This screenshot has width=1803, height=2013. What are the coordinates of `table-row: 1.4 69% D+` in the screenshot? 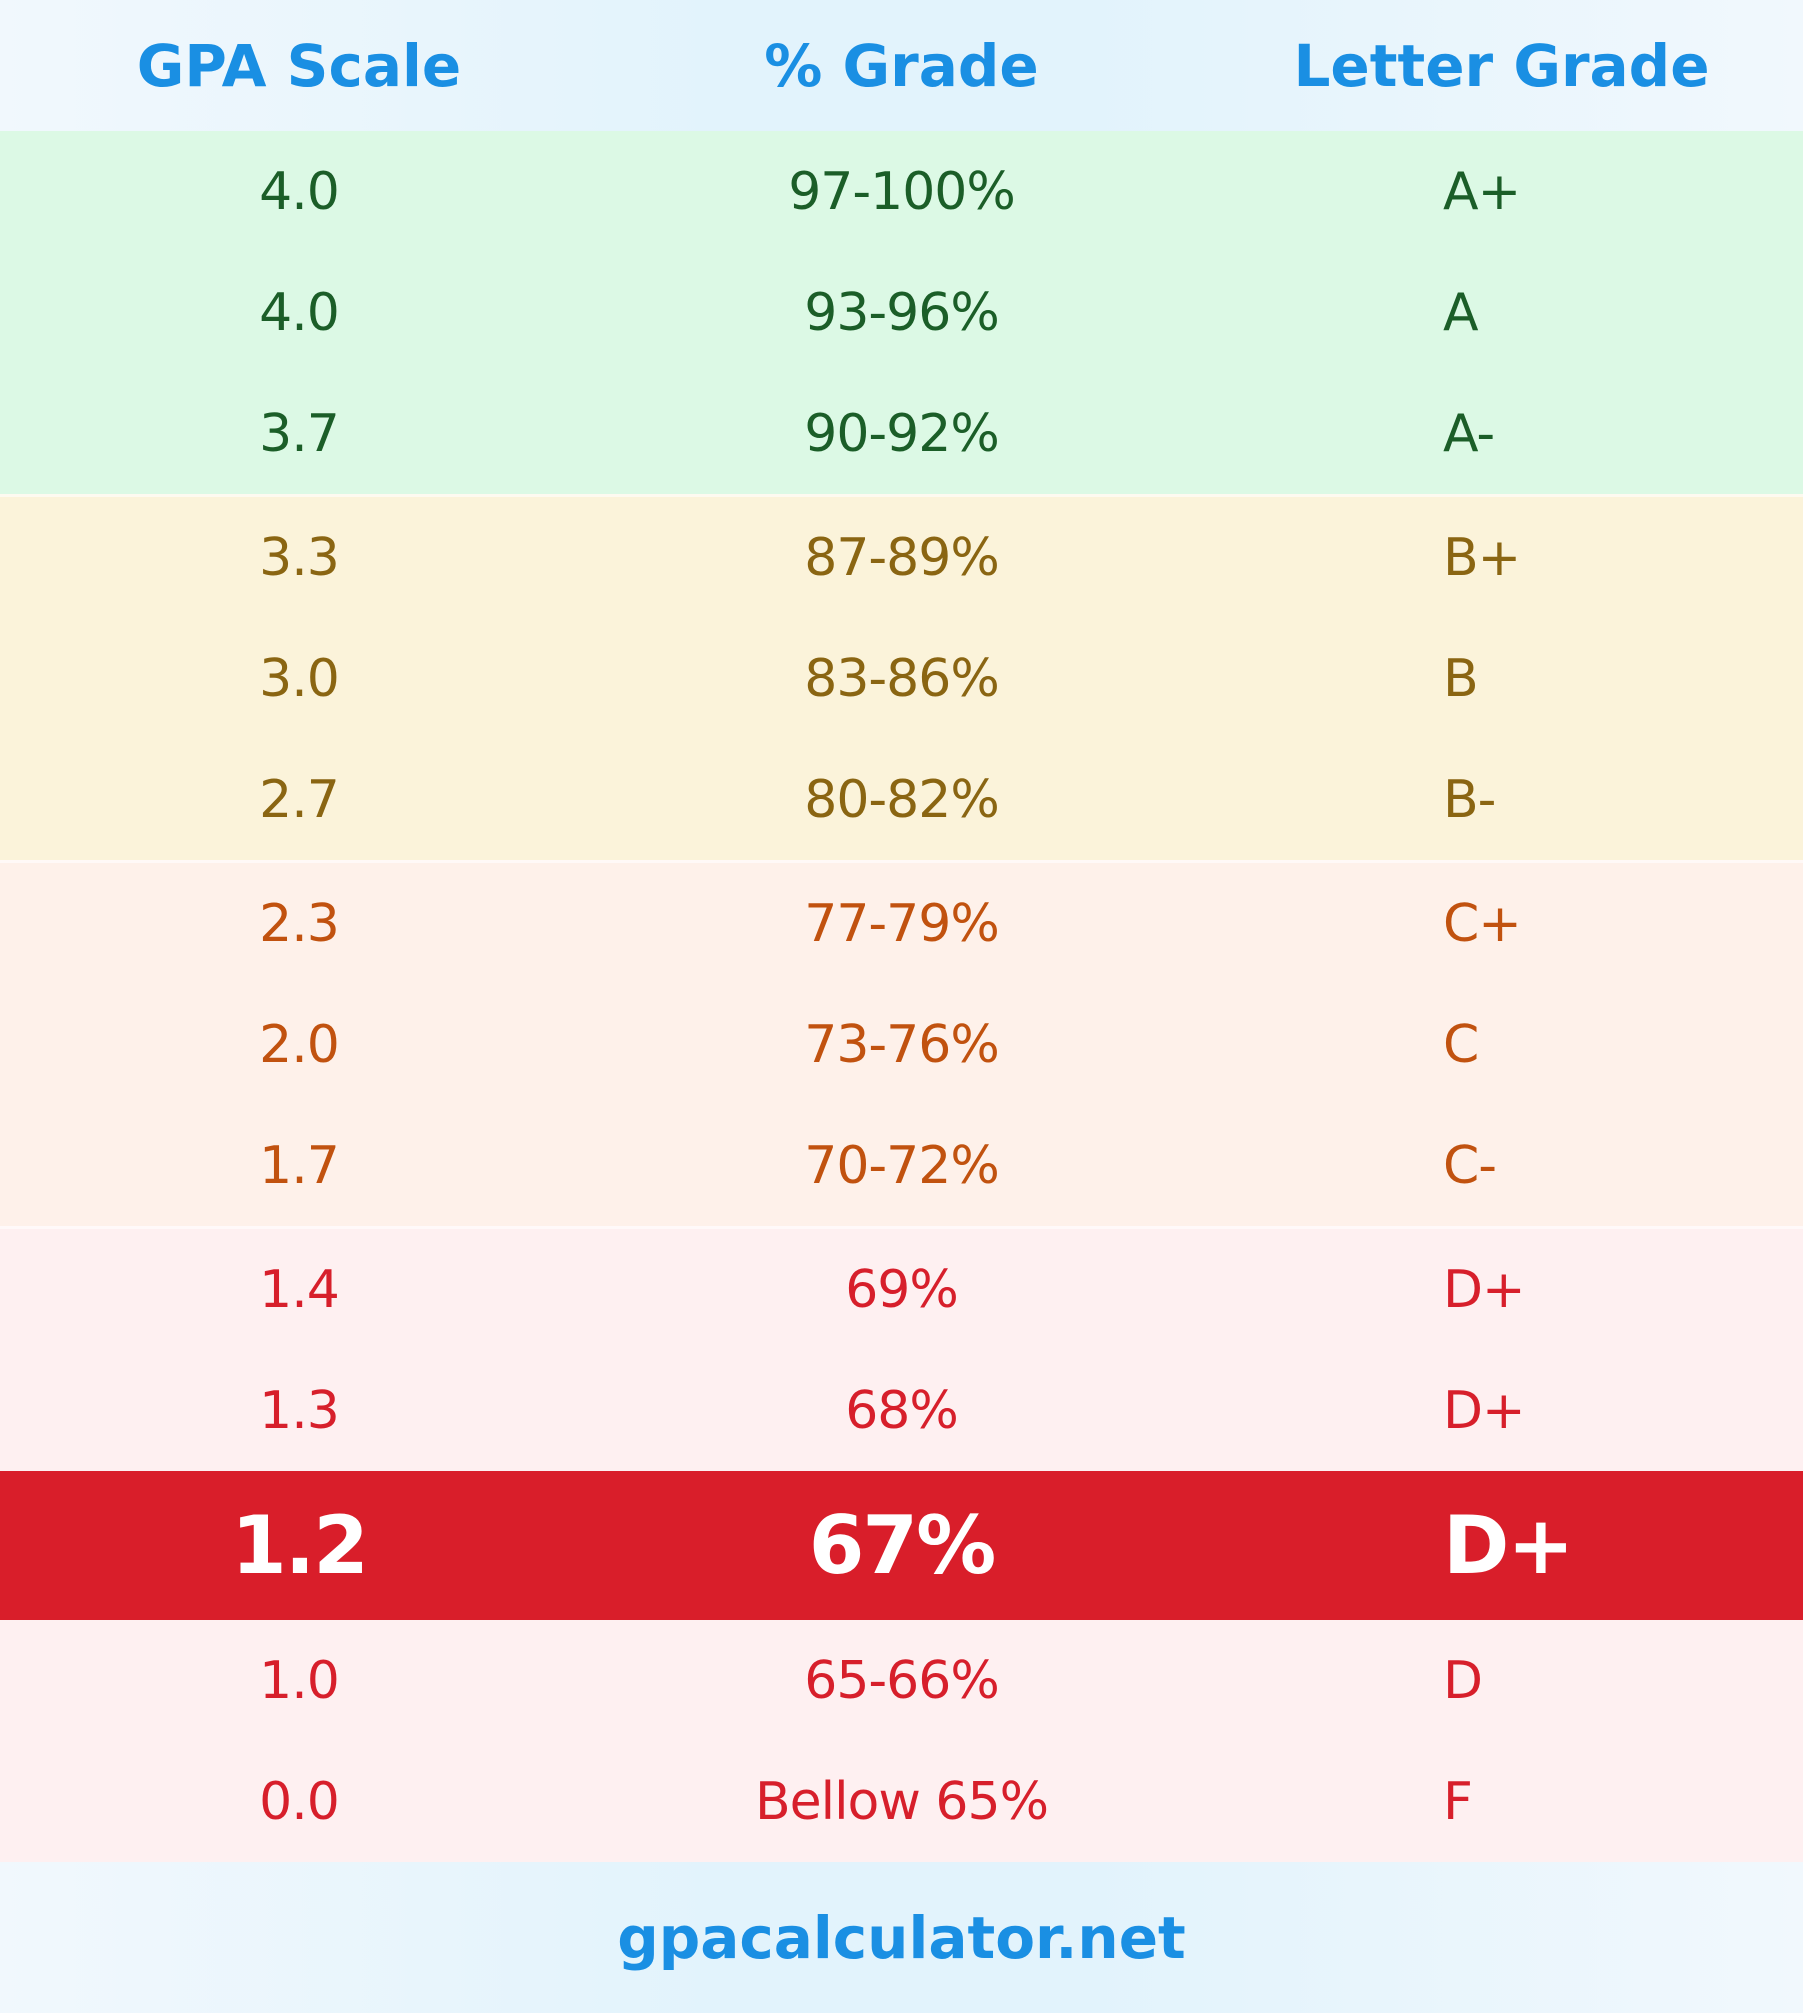 It's located at (901, 1288).